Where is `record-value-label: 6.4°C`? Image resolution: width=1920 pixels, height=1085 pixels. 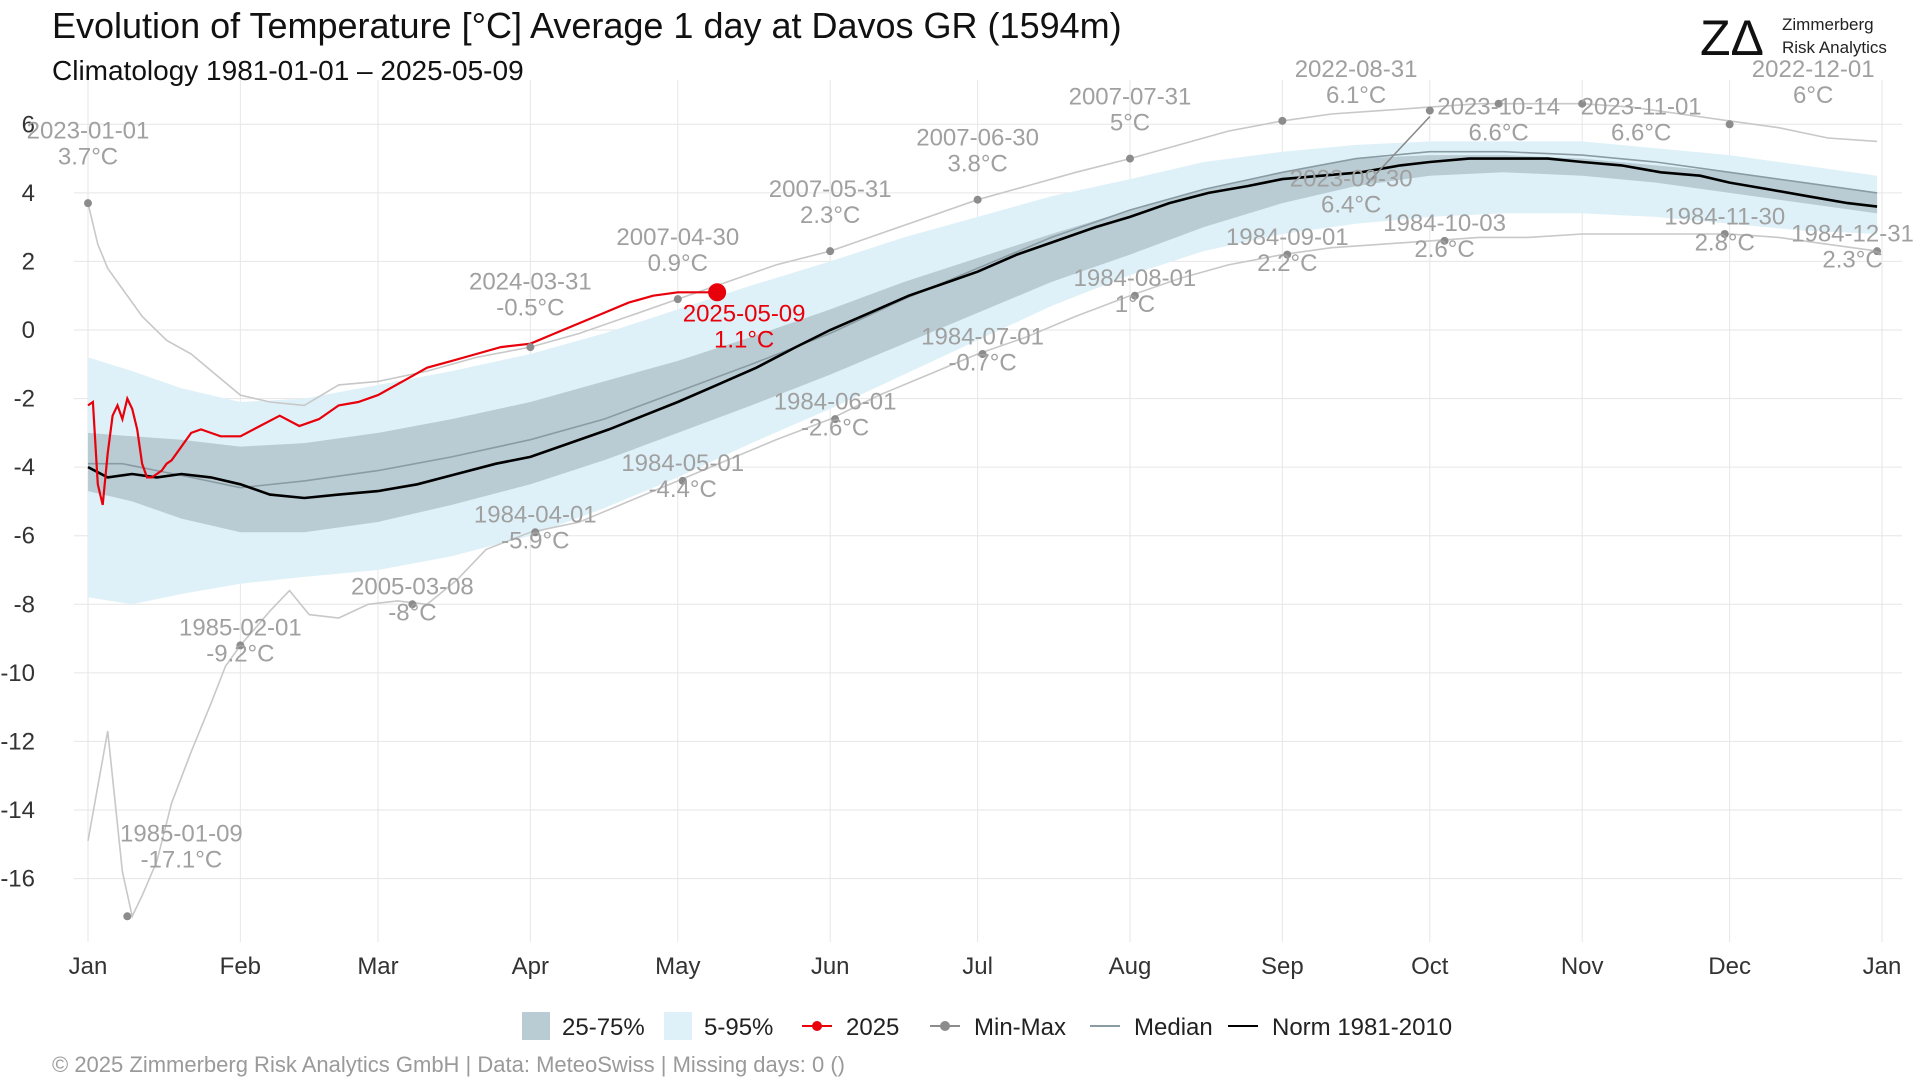
record-value-label: 6.4°C is located at coordinates (1351, 205).